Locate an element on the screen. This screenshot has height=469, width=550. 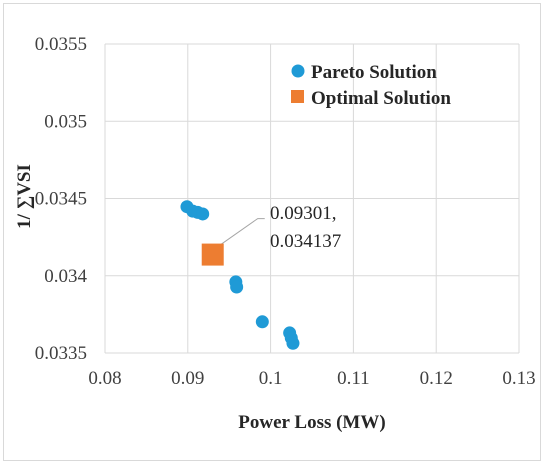
legend-marker-optimal is located at coordinates (297, 96).